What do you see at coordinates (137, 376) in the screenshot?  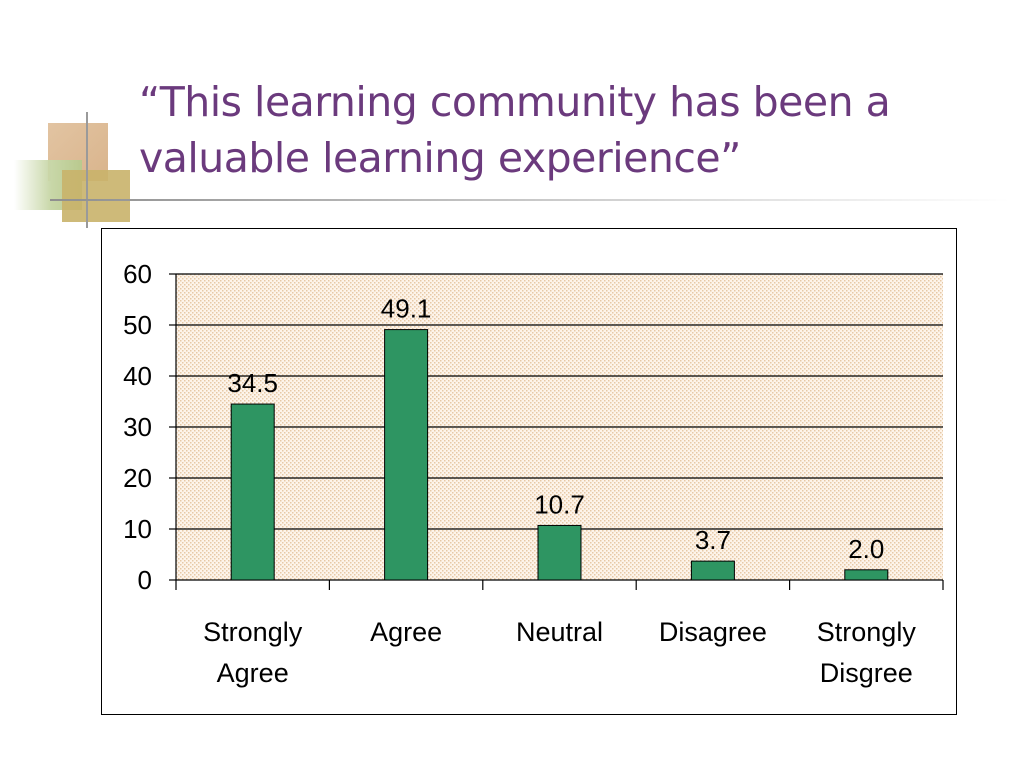 I see `y-tick-label: 40` at bounding box center [137, 376].